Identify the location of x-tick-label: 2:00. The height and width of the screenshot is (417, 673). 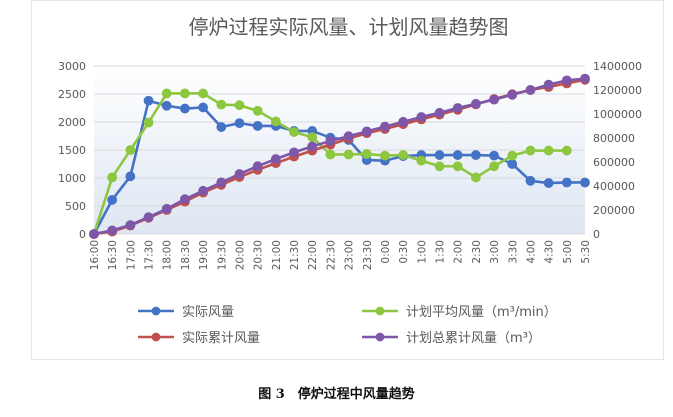
(459, 252).